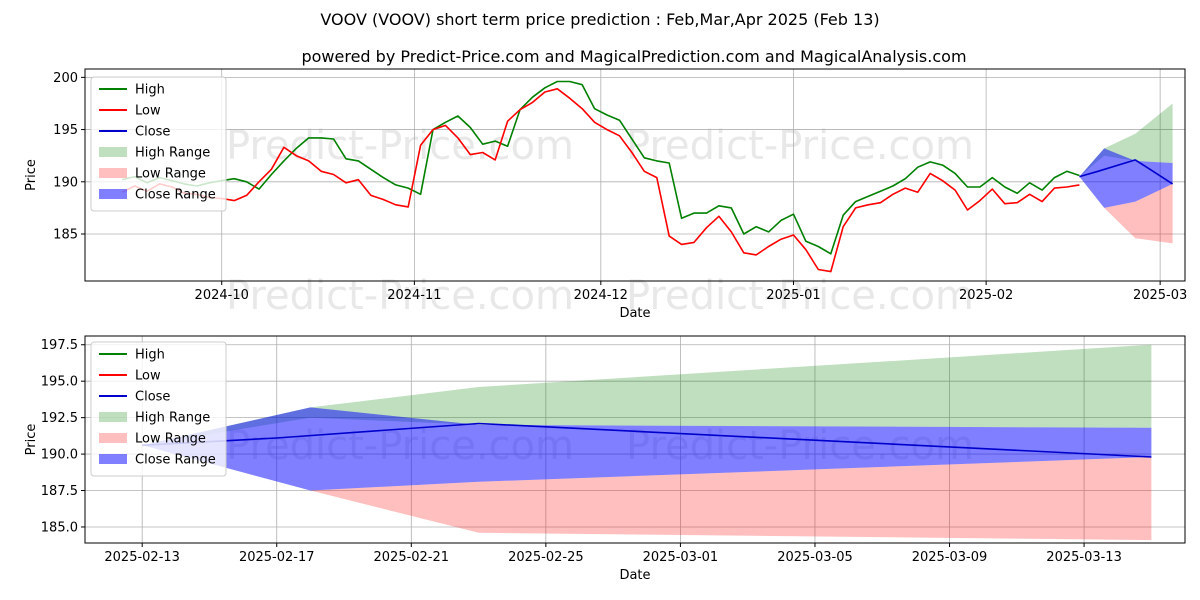 The image size is (1200, 600). What do you see at coordinates (986, 295) in the screenshot?
I see `x-tick-label: 2025-02` at bounding box center [986, 295].